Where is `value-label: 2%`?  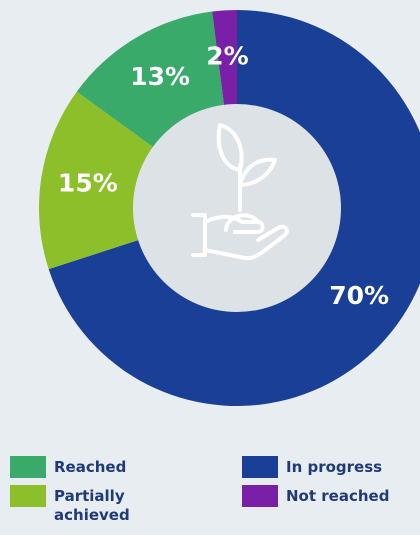
value-label: 2% is located at coordinates (227, 55).